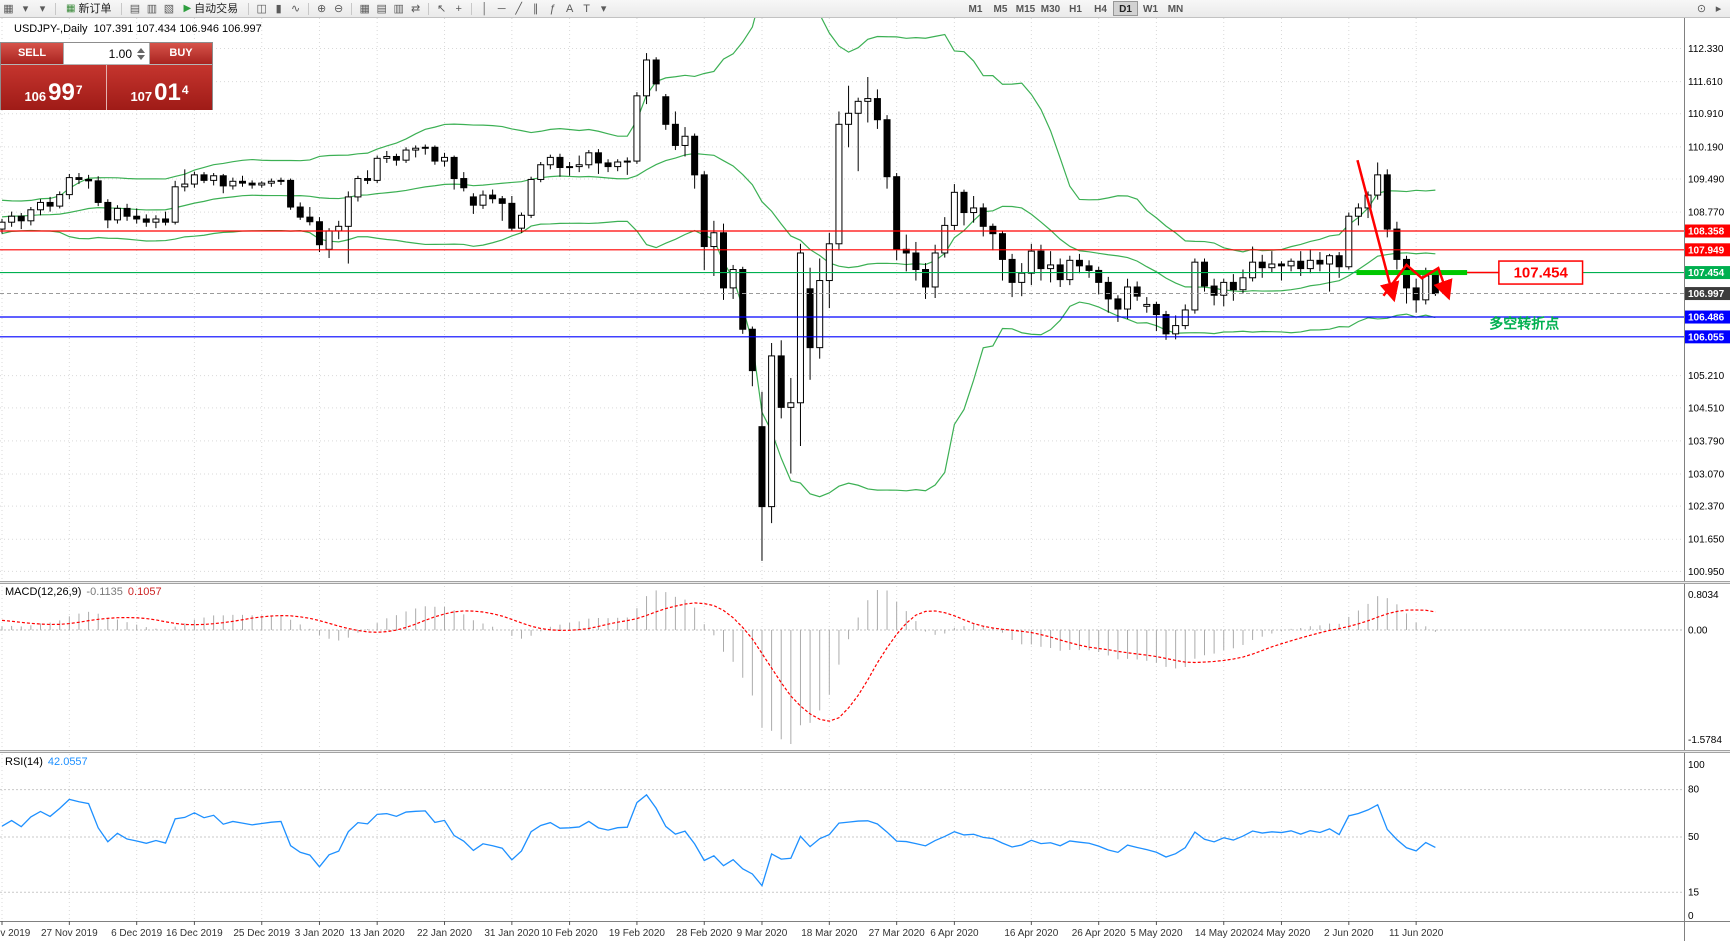 The height and width of the screenshot is (941, 1730). I want to click on price-callout-box, so click(1541, 272).